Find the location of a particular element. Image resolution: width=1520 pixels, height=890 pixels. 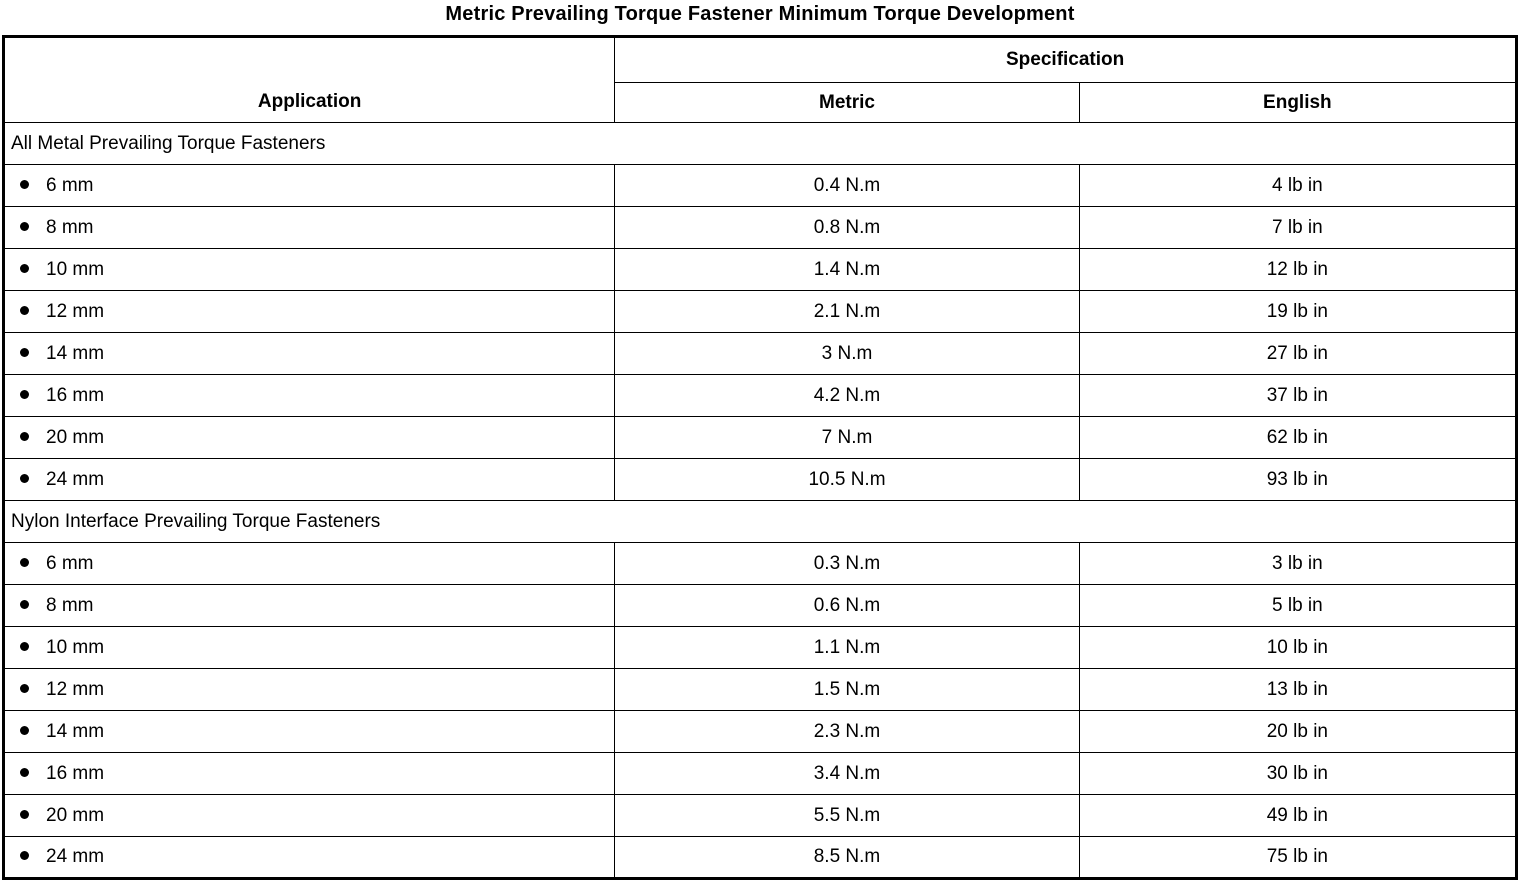

table-row: 16 mm 3.4 N.m 30 lb in is located at coordinates (760, 773).